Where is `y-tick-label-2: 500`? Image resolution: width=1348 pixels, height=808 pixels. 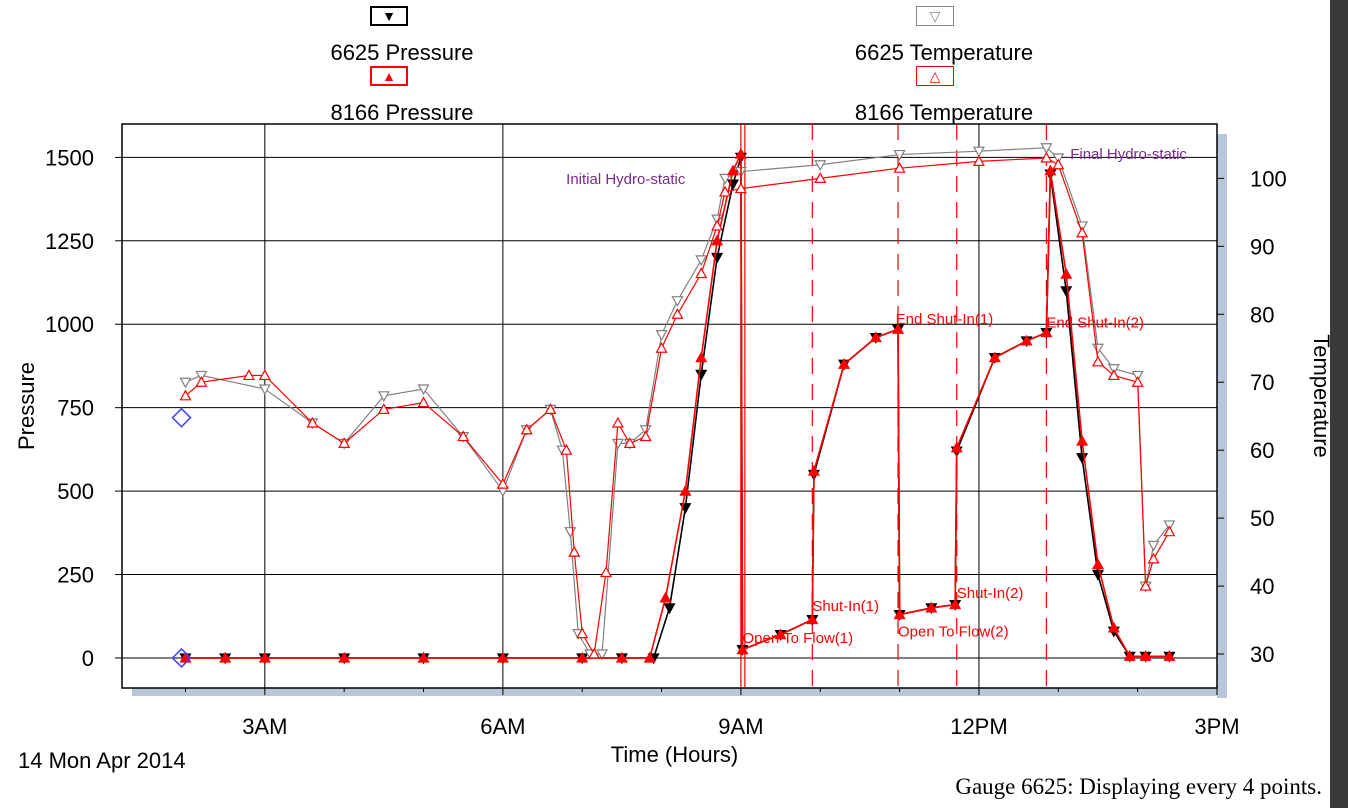
y-tick-label-2: 500 is located at coordinates (75, 491).